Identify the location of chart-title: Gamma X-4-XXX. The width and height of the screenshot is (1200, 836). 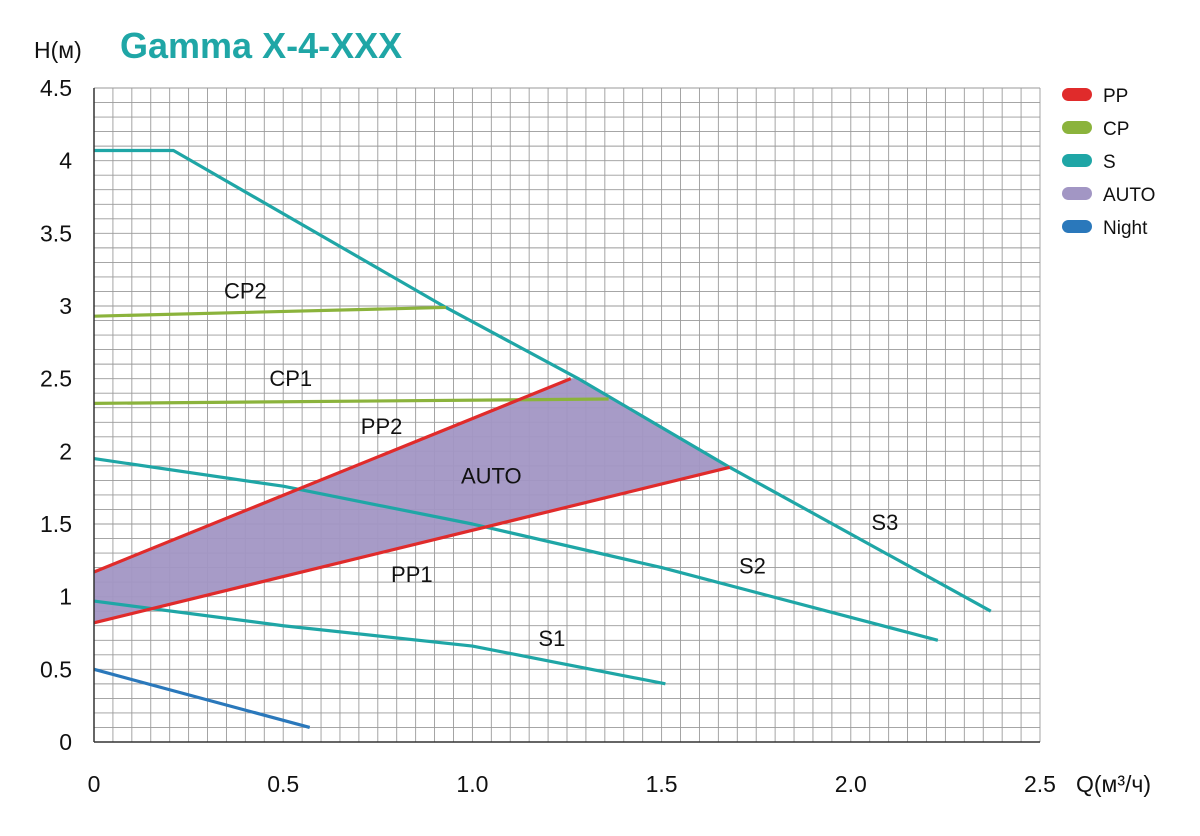
(261, 45).